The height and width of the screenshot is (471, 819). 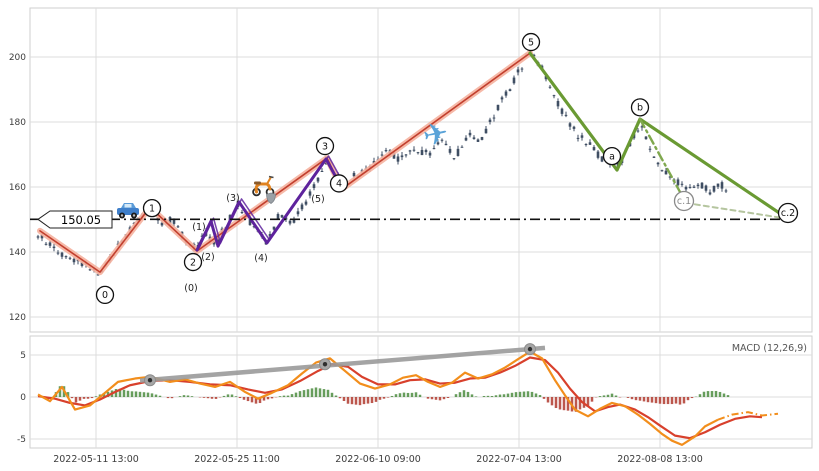 What do you see at coordinates (81, 220) in the screenshot?
I see `price-tag-label: 150.05` at bounding box center [81, 220].